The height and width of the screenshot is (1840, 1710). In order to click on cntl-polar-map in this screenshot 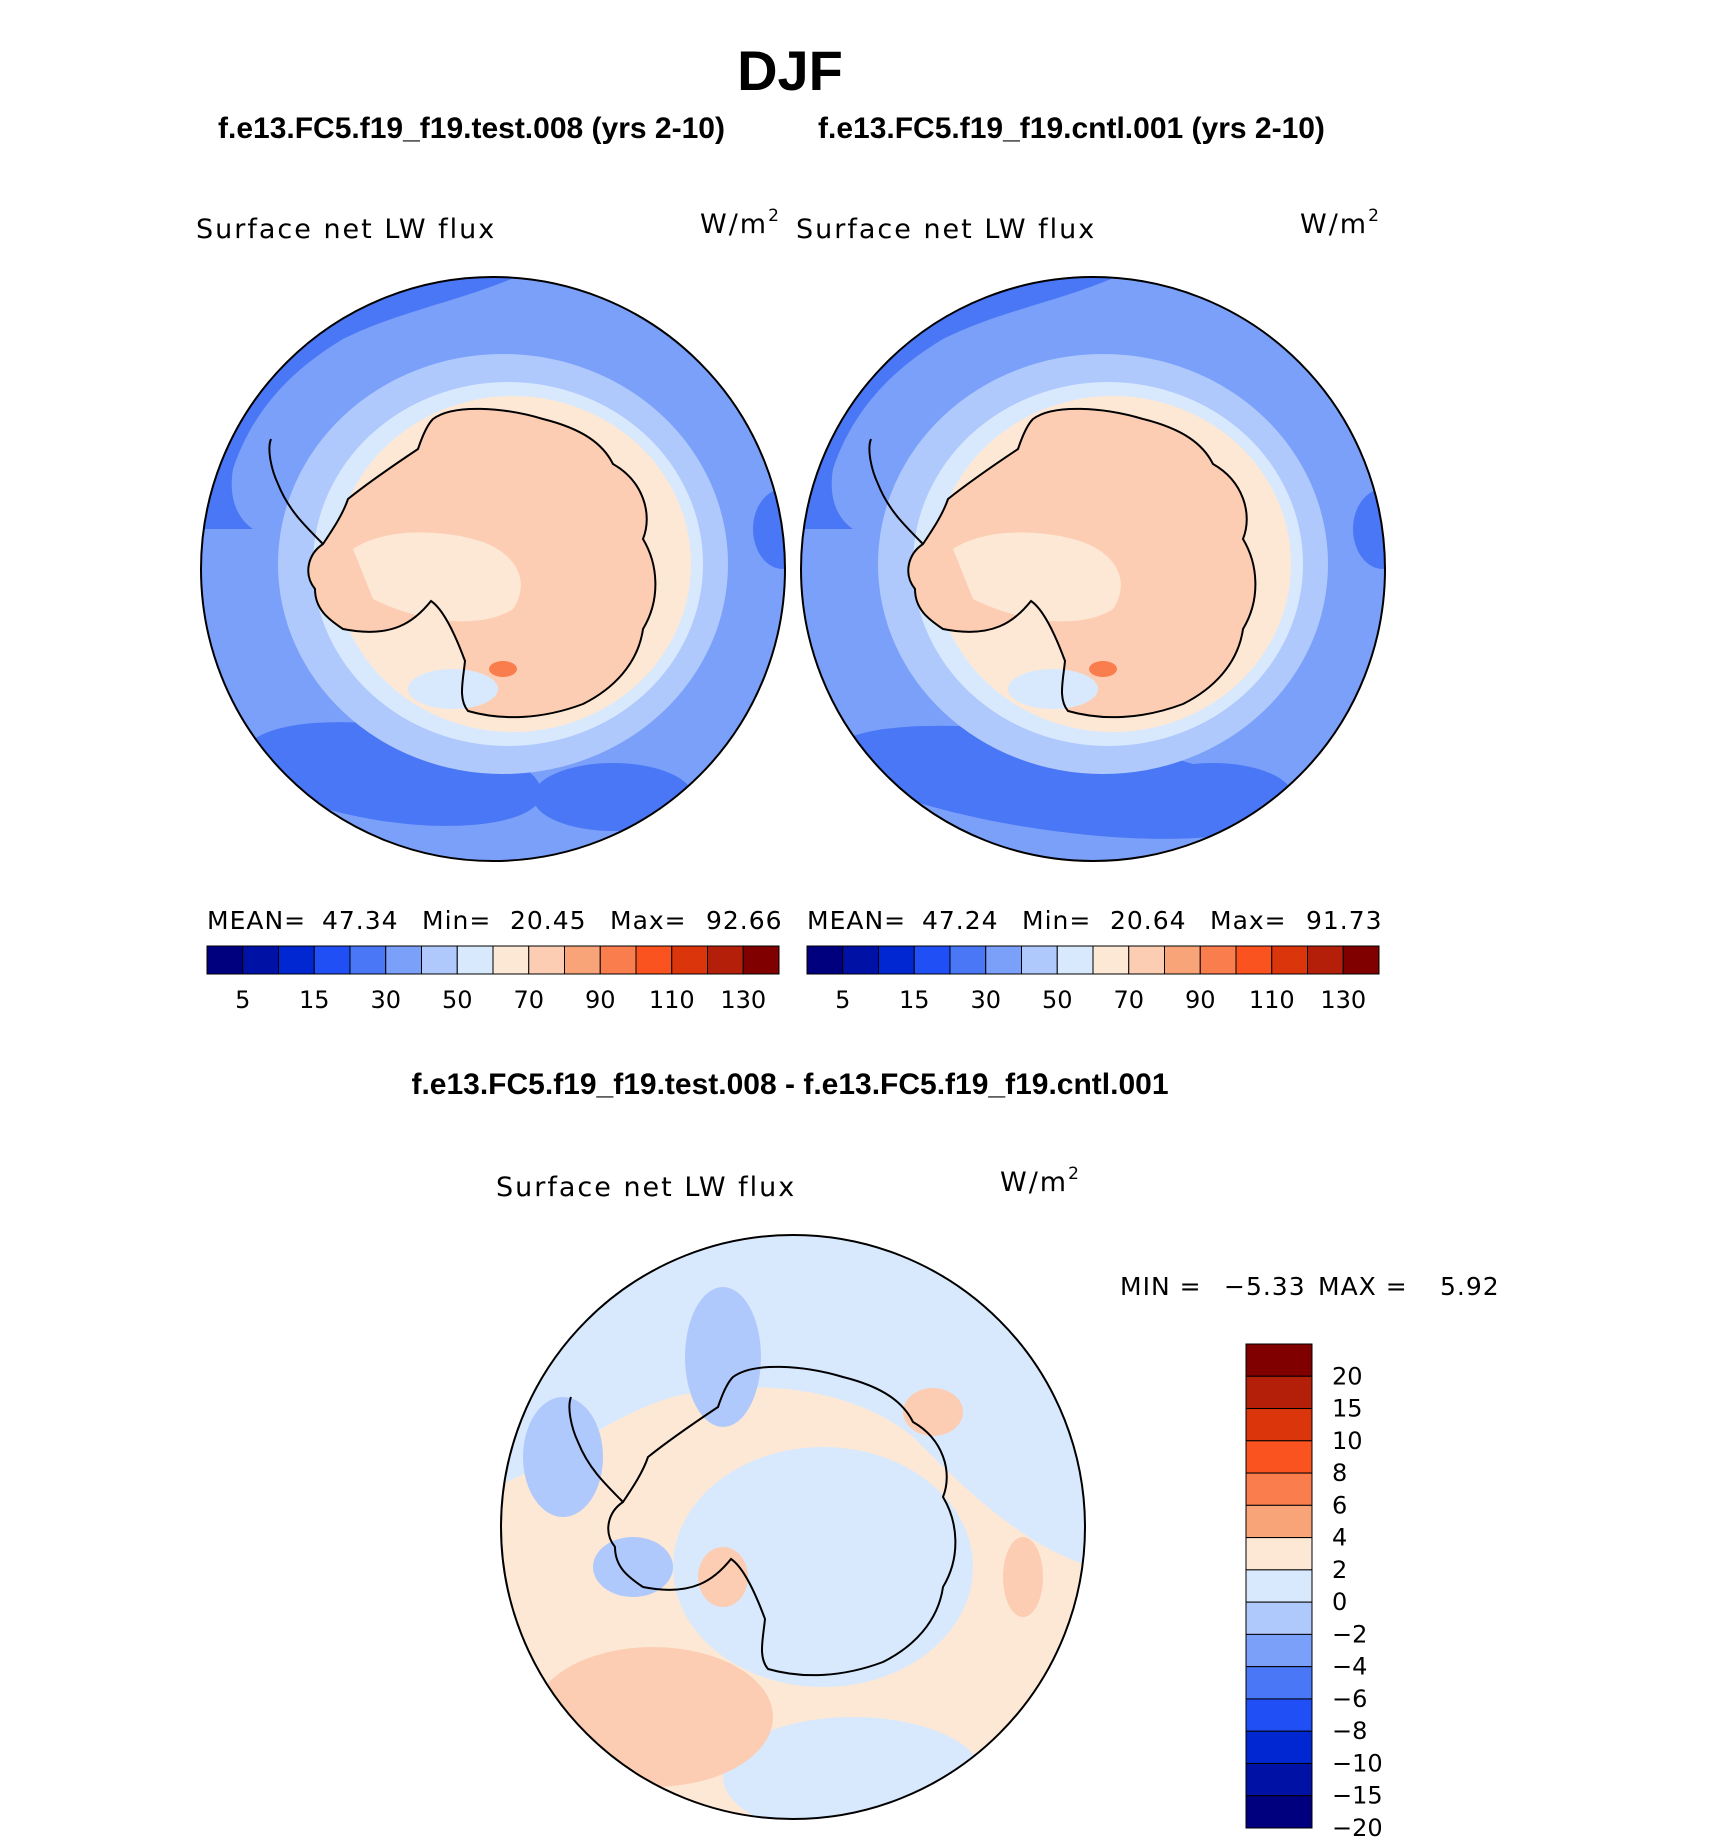, I will do `click(1093, 569)`.